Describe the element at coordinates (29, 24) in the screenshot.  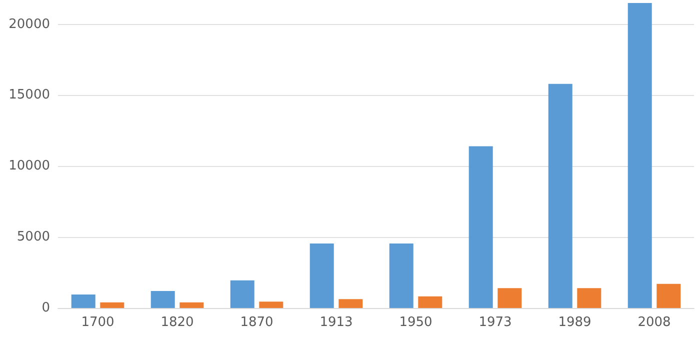
I see `y-tick-label: 20000` at that location.